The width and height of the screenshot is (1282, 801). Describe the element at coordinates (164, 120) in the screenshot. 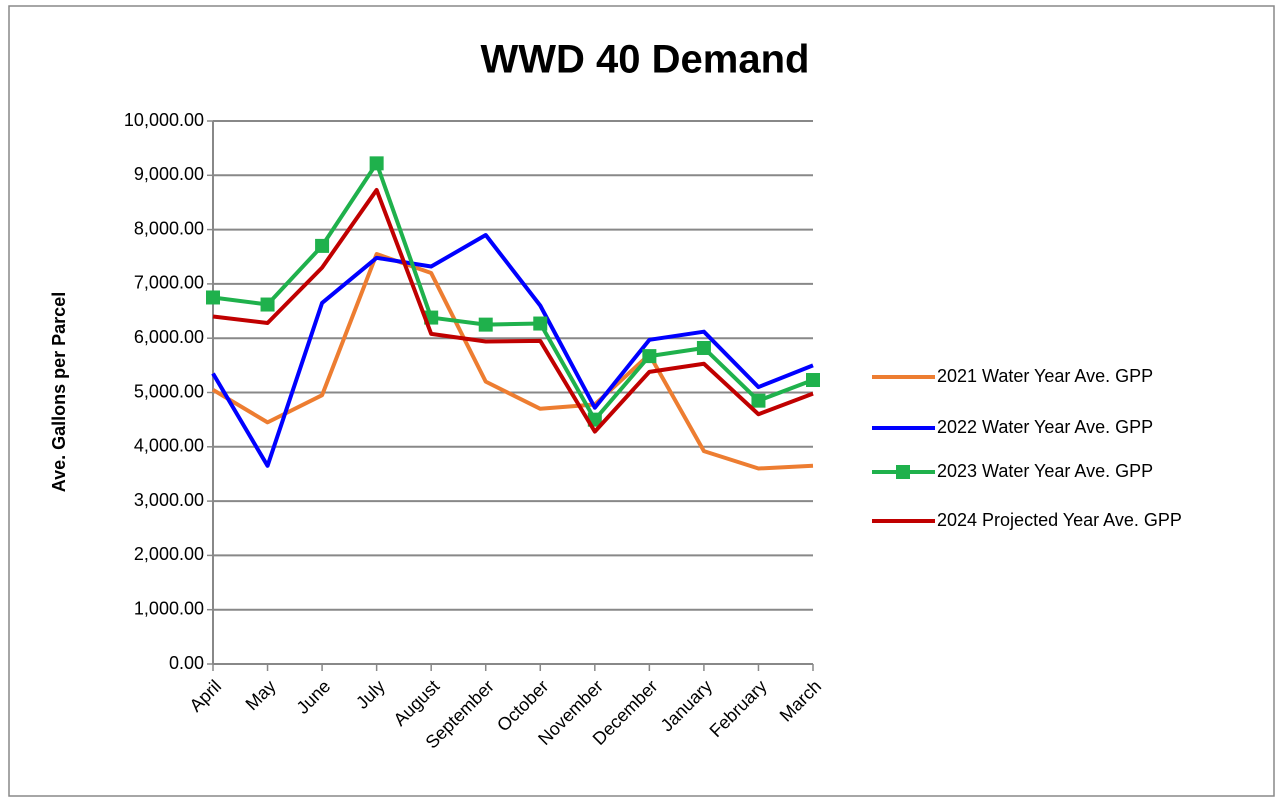

I see `y-tick-label: 10,000.00` at that location.